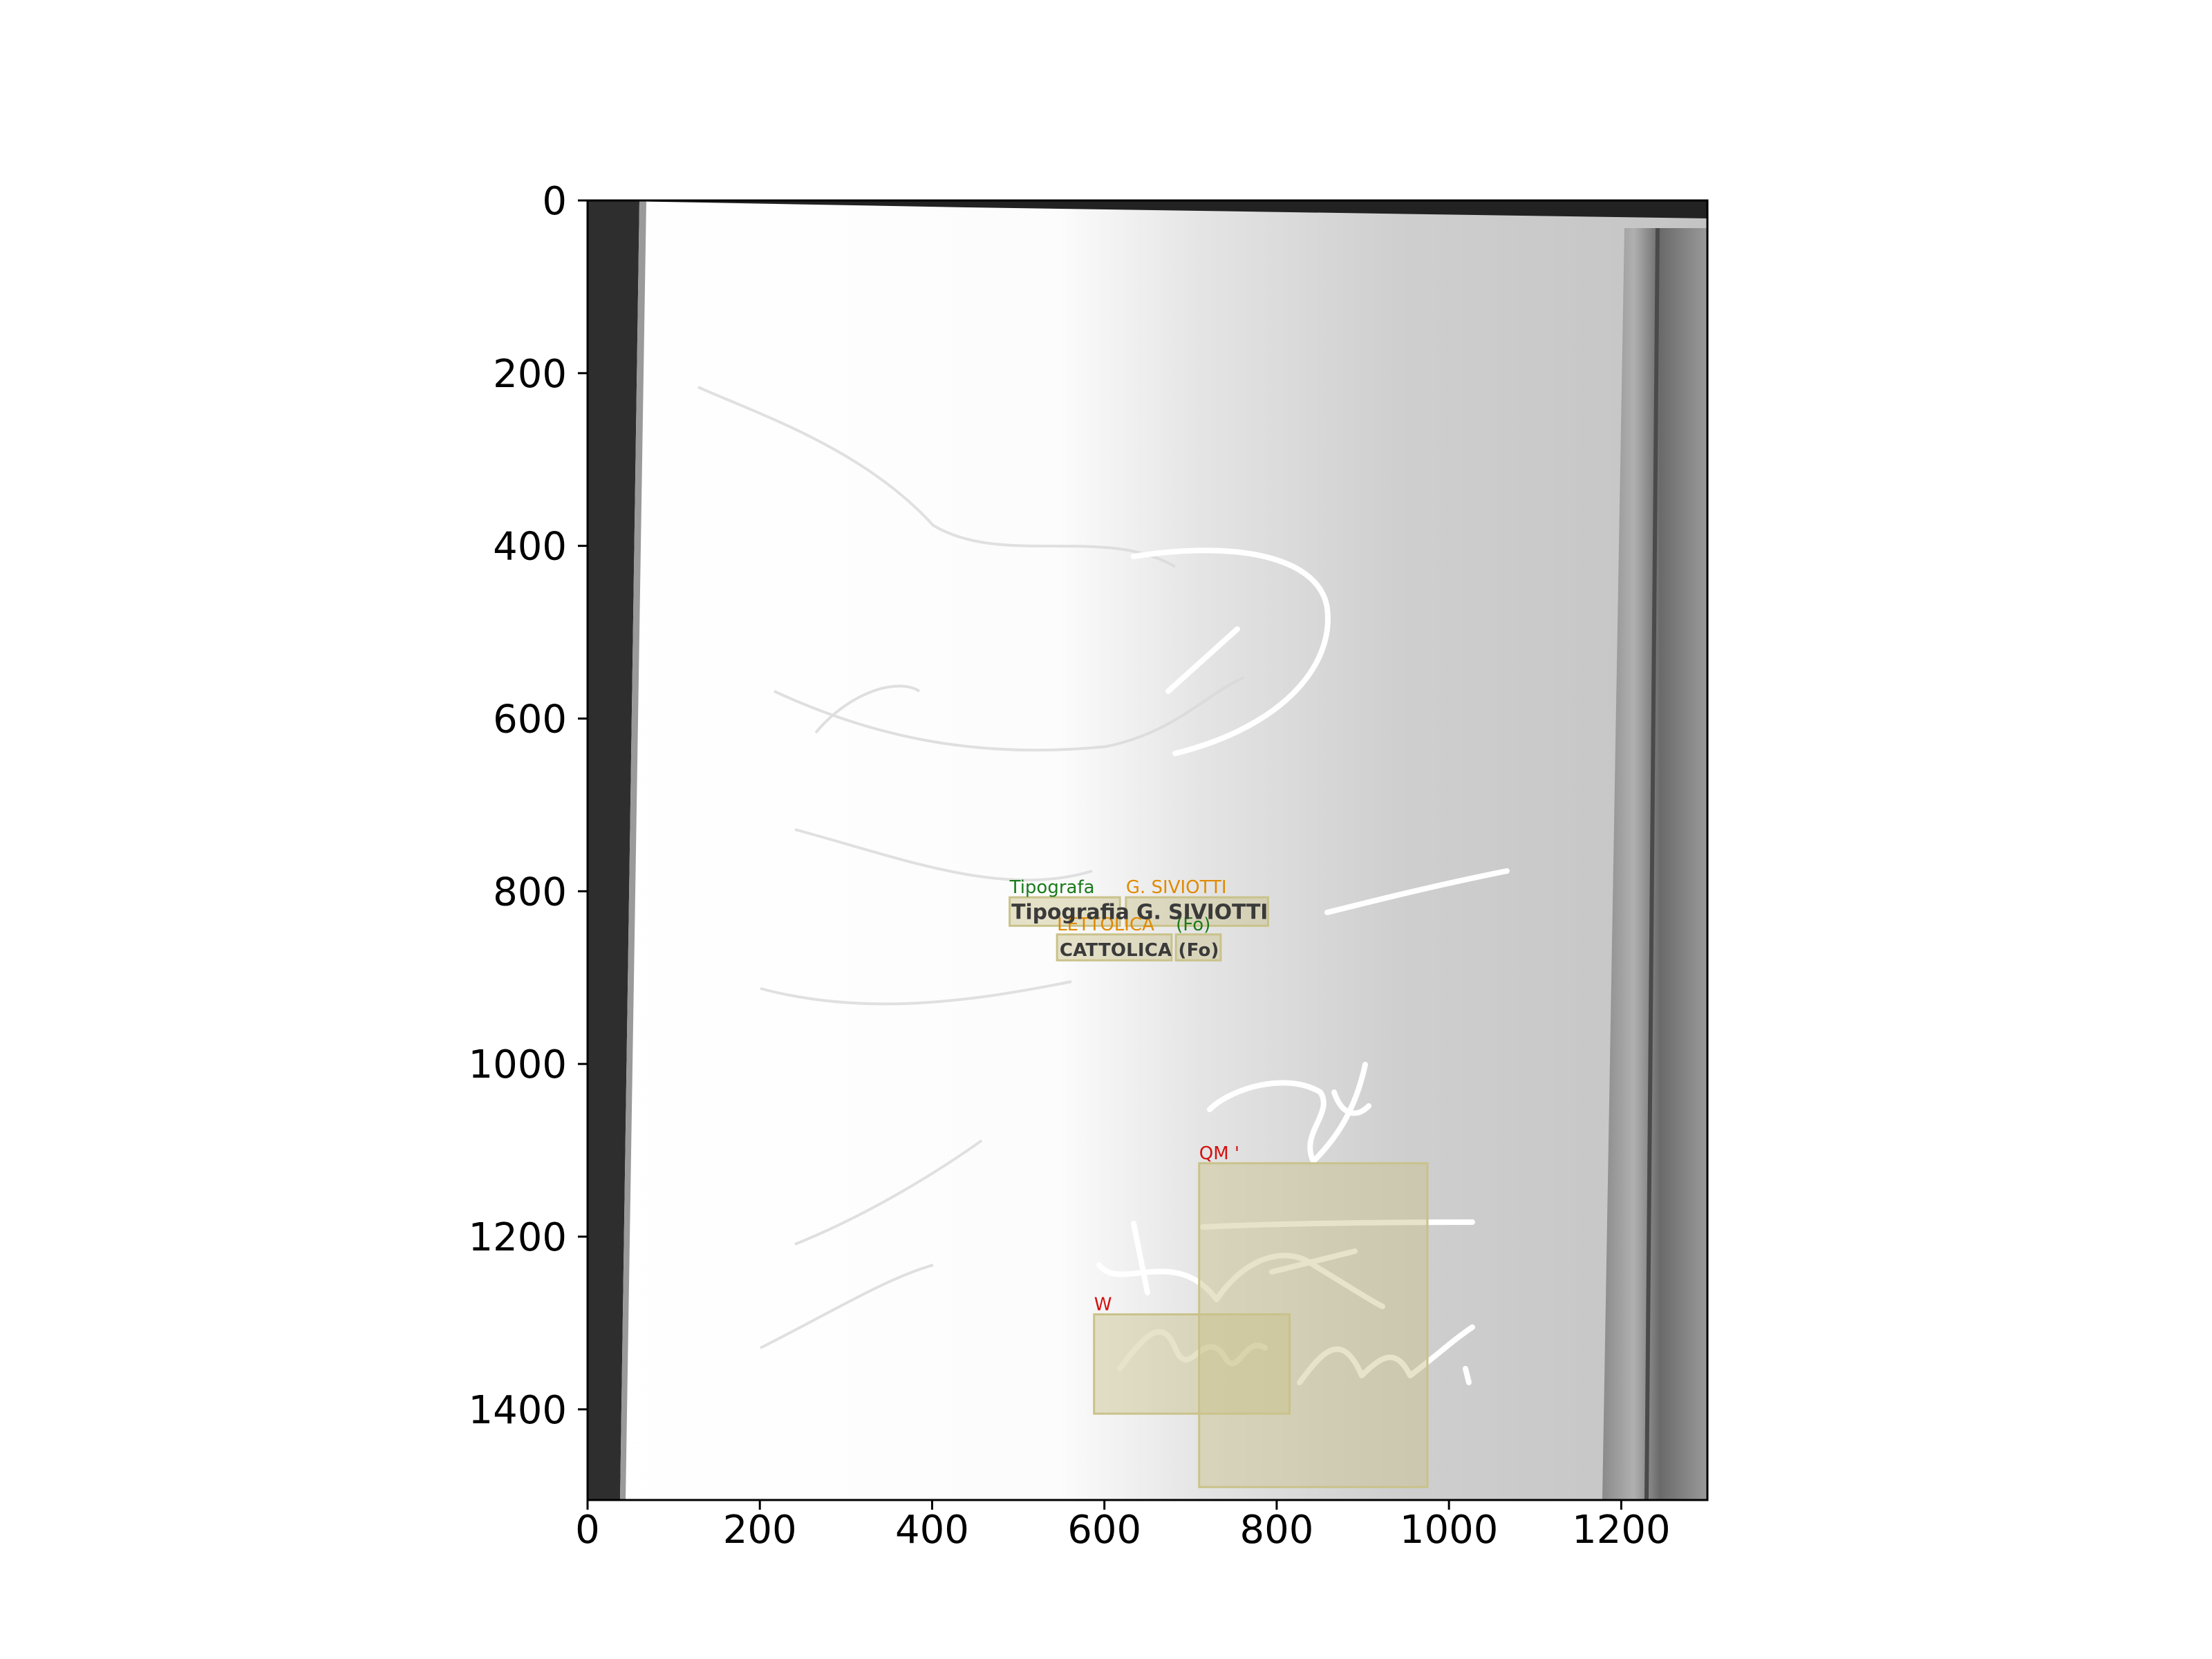 This screenshot has width=2212, height=1659. I want to click on annotation-box: LETTOLICA, so click(1114, 938).